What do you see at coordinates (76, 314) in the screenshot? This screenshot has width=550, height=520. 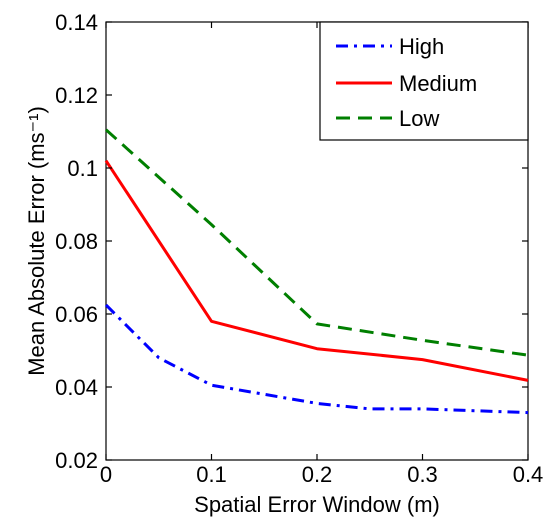 I see `y-tick-label: 0.06` at bounding box center [76, 314].